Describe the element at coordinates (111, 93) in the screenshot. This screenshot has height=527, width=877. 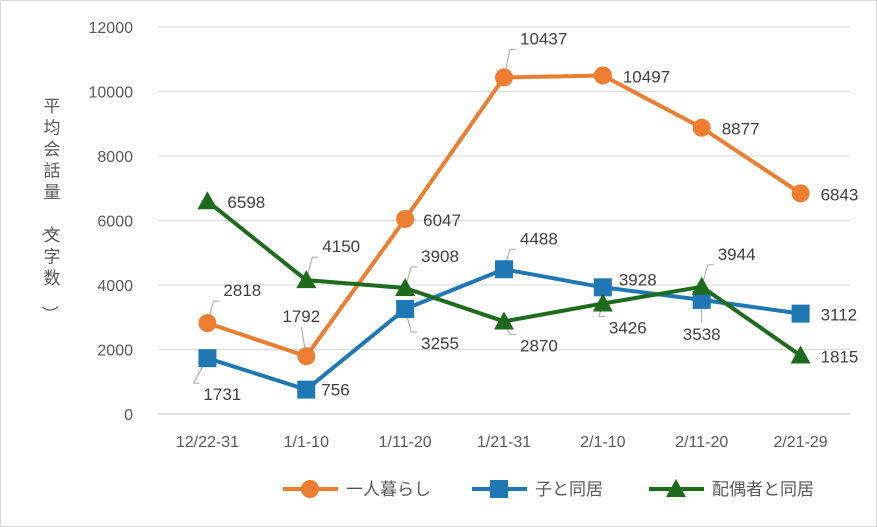
I see `y-tick-label: 10000` at that location.